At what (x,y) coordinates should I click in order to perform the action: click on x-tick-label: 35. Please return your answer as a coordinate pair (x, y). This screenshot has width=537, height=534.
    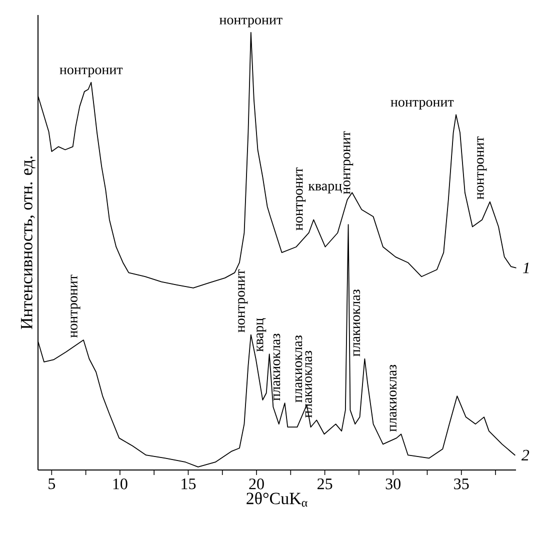
    Looking at the image, I should click on (461, 484).